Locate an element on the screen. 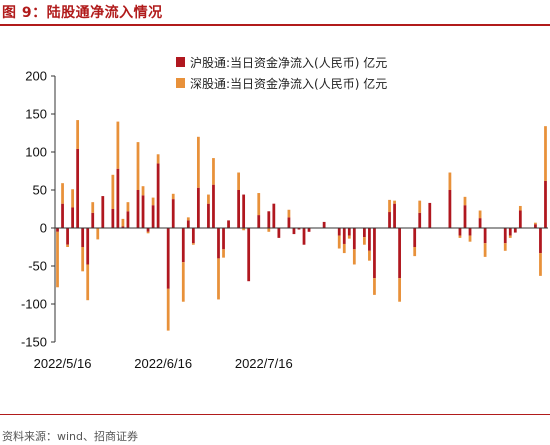  y-tick-label: 0 is located at coordinates (43, 228).